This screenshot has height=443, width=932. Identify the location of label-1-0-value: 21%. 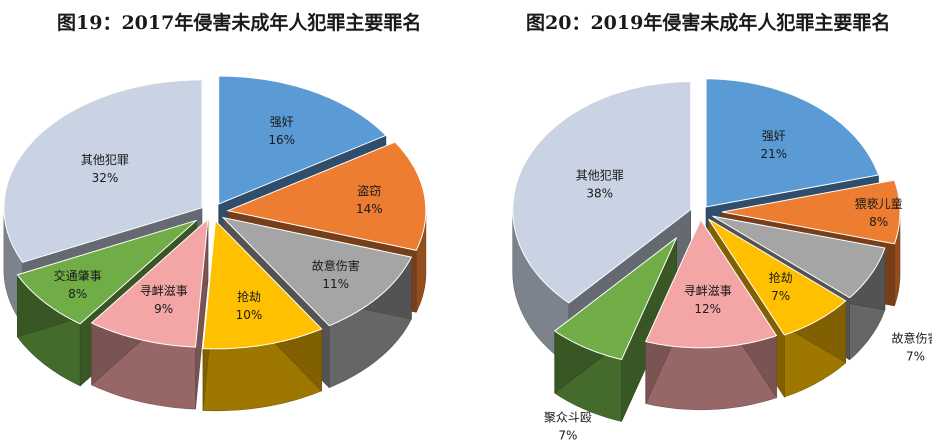
(773, 154).